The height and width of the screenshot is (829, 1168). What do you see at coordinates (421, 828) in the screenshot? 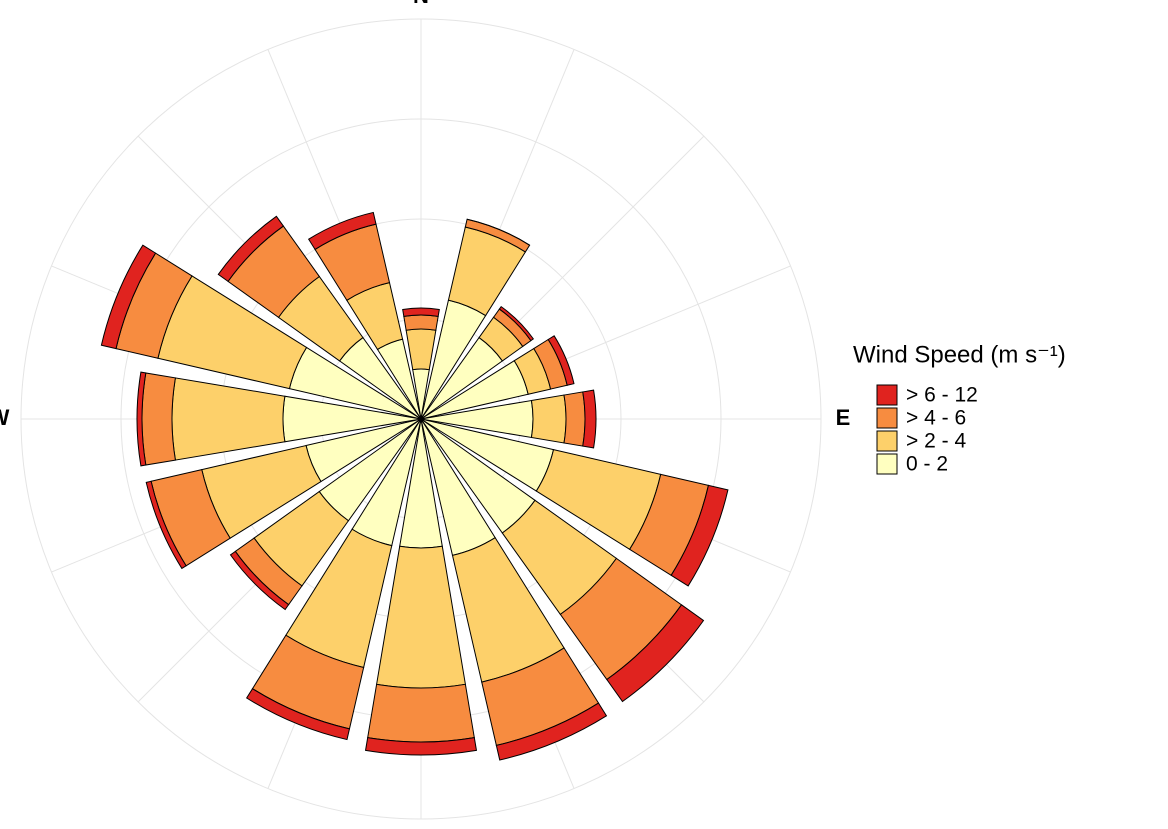
I see `direction-label: S` at bounding box center [421, 828].